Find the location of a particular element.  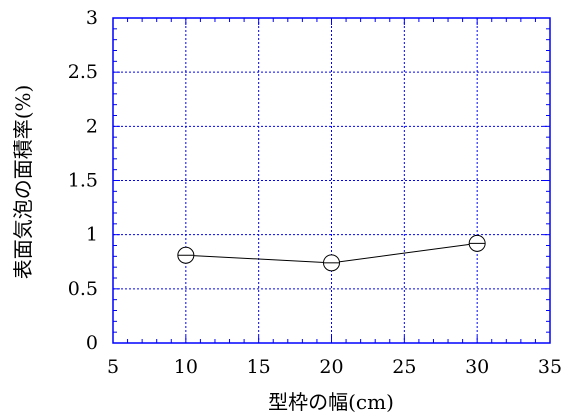

x-tick-label: 35 is located at coordinates (550, 367).